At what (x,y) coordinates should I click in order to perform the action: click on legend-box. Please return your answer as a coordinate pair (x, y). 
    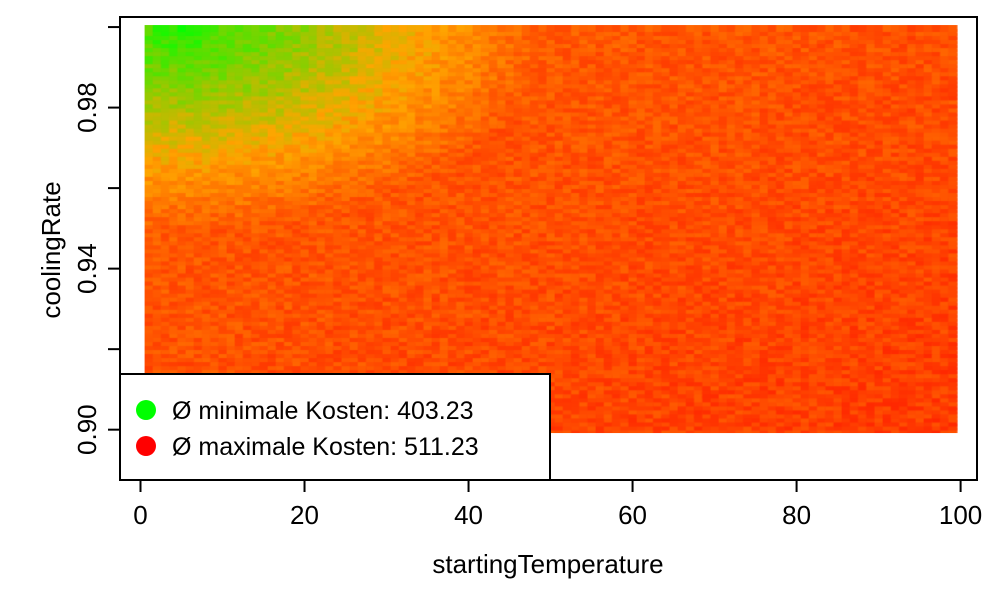
    Looking at the image, I should click on (335, 427).